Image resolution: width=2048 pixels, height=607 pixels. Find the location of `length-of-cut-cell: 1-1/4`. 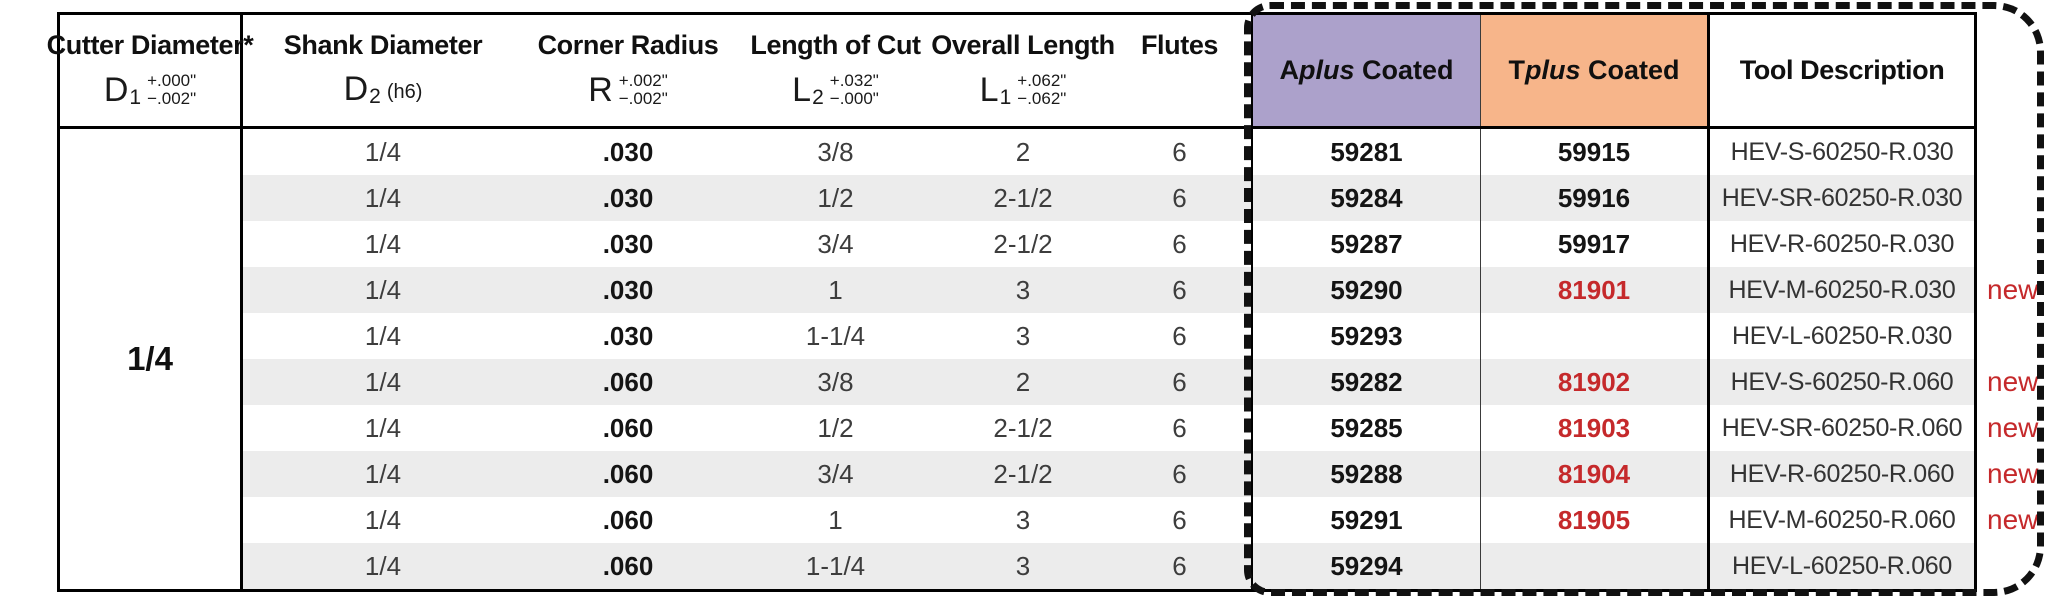

length-of-cut-cell: 1-1/4 is located at coordinates (835, 565).